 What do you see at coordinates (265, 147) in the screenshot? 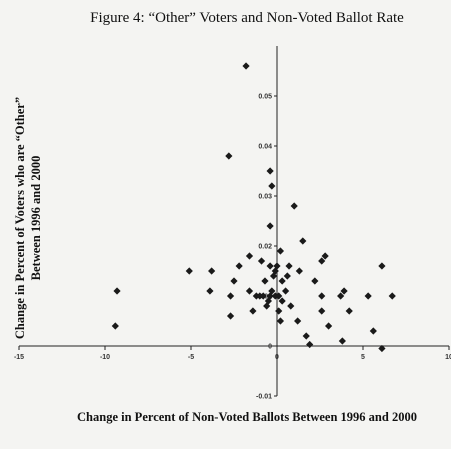
I see `y-tick-label: 0.04` at bounding box center [265, 147].